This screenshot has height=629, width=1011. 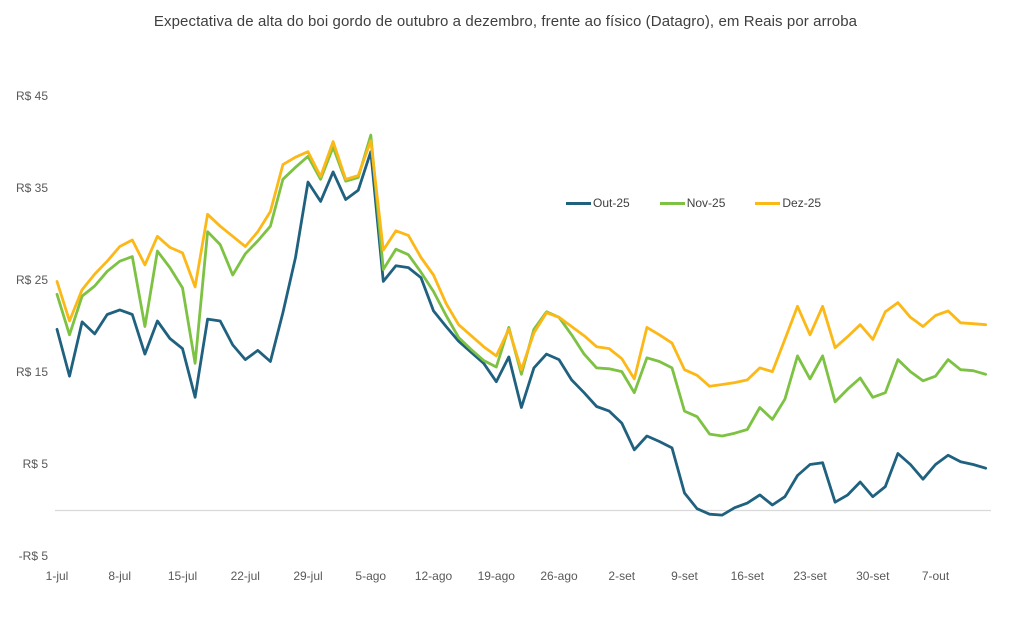 What do you see at coordinates (245, 576) in the screenshot?
I see `x-axis-tick-label: 22-jul` at bounding box center [245, 576].